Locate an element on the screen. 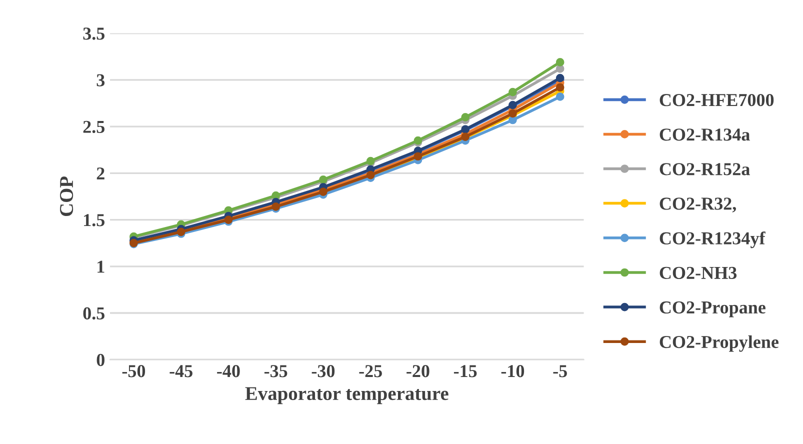 The image size is (803, 444). y-tick-label: 0 is located at coordinates (100, 360).